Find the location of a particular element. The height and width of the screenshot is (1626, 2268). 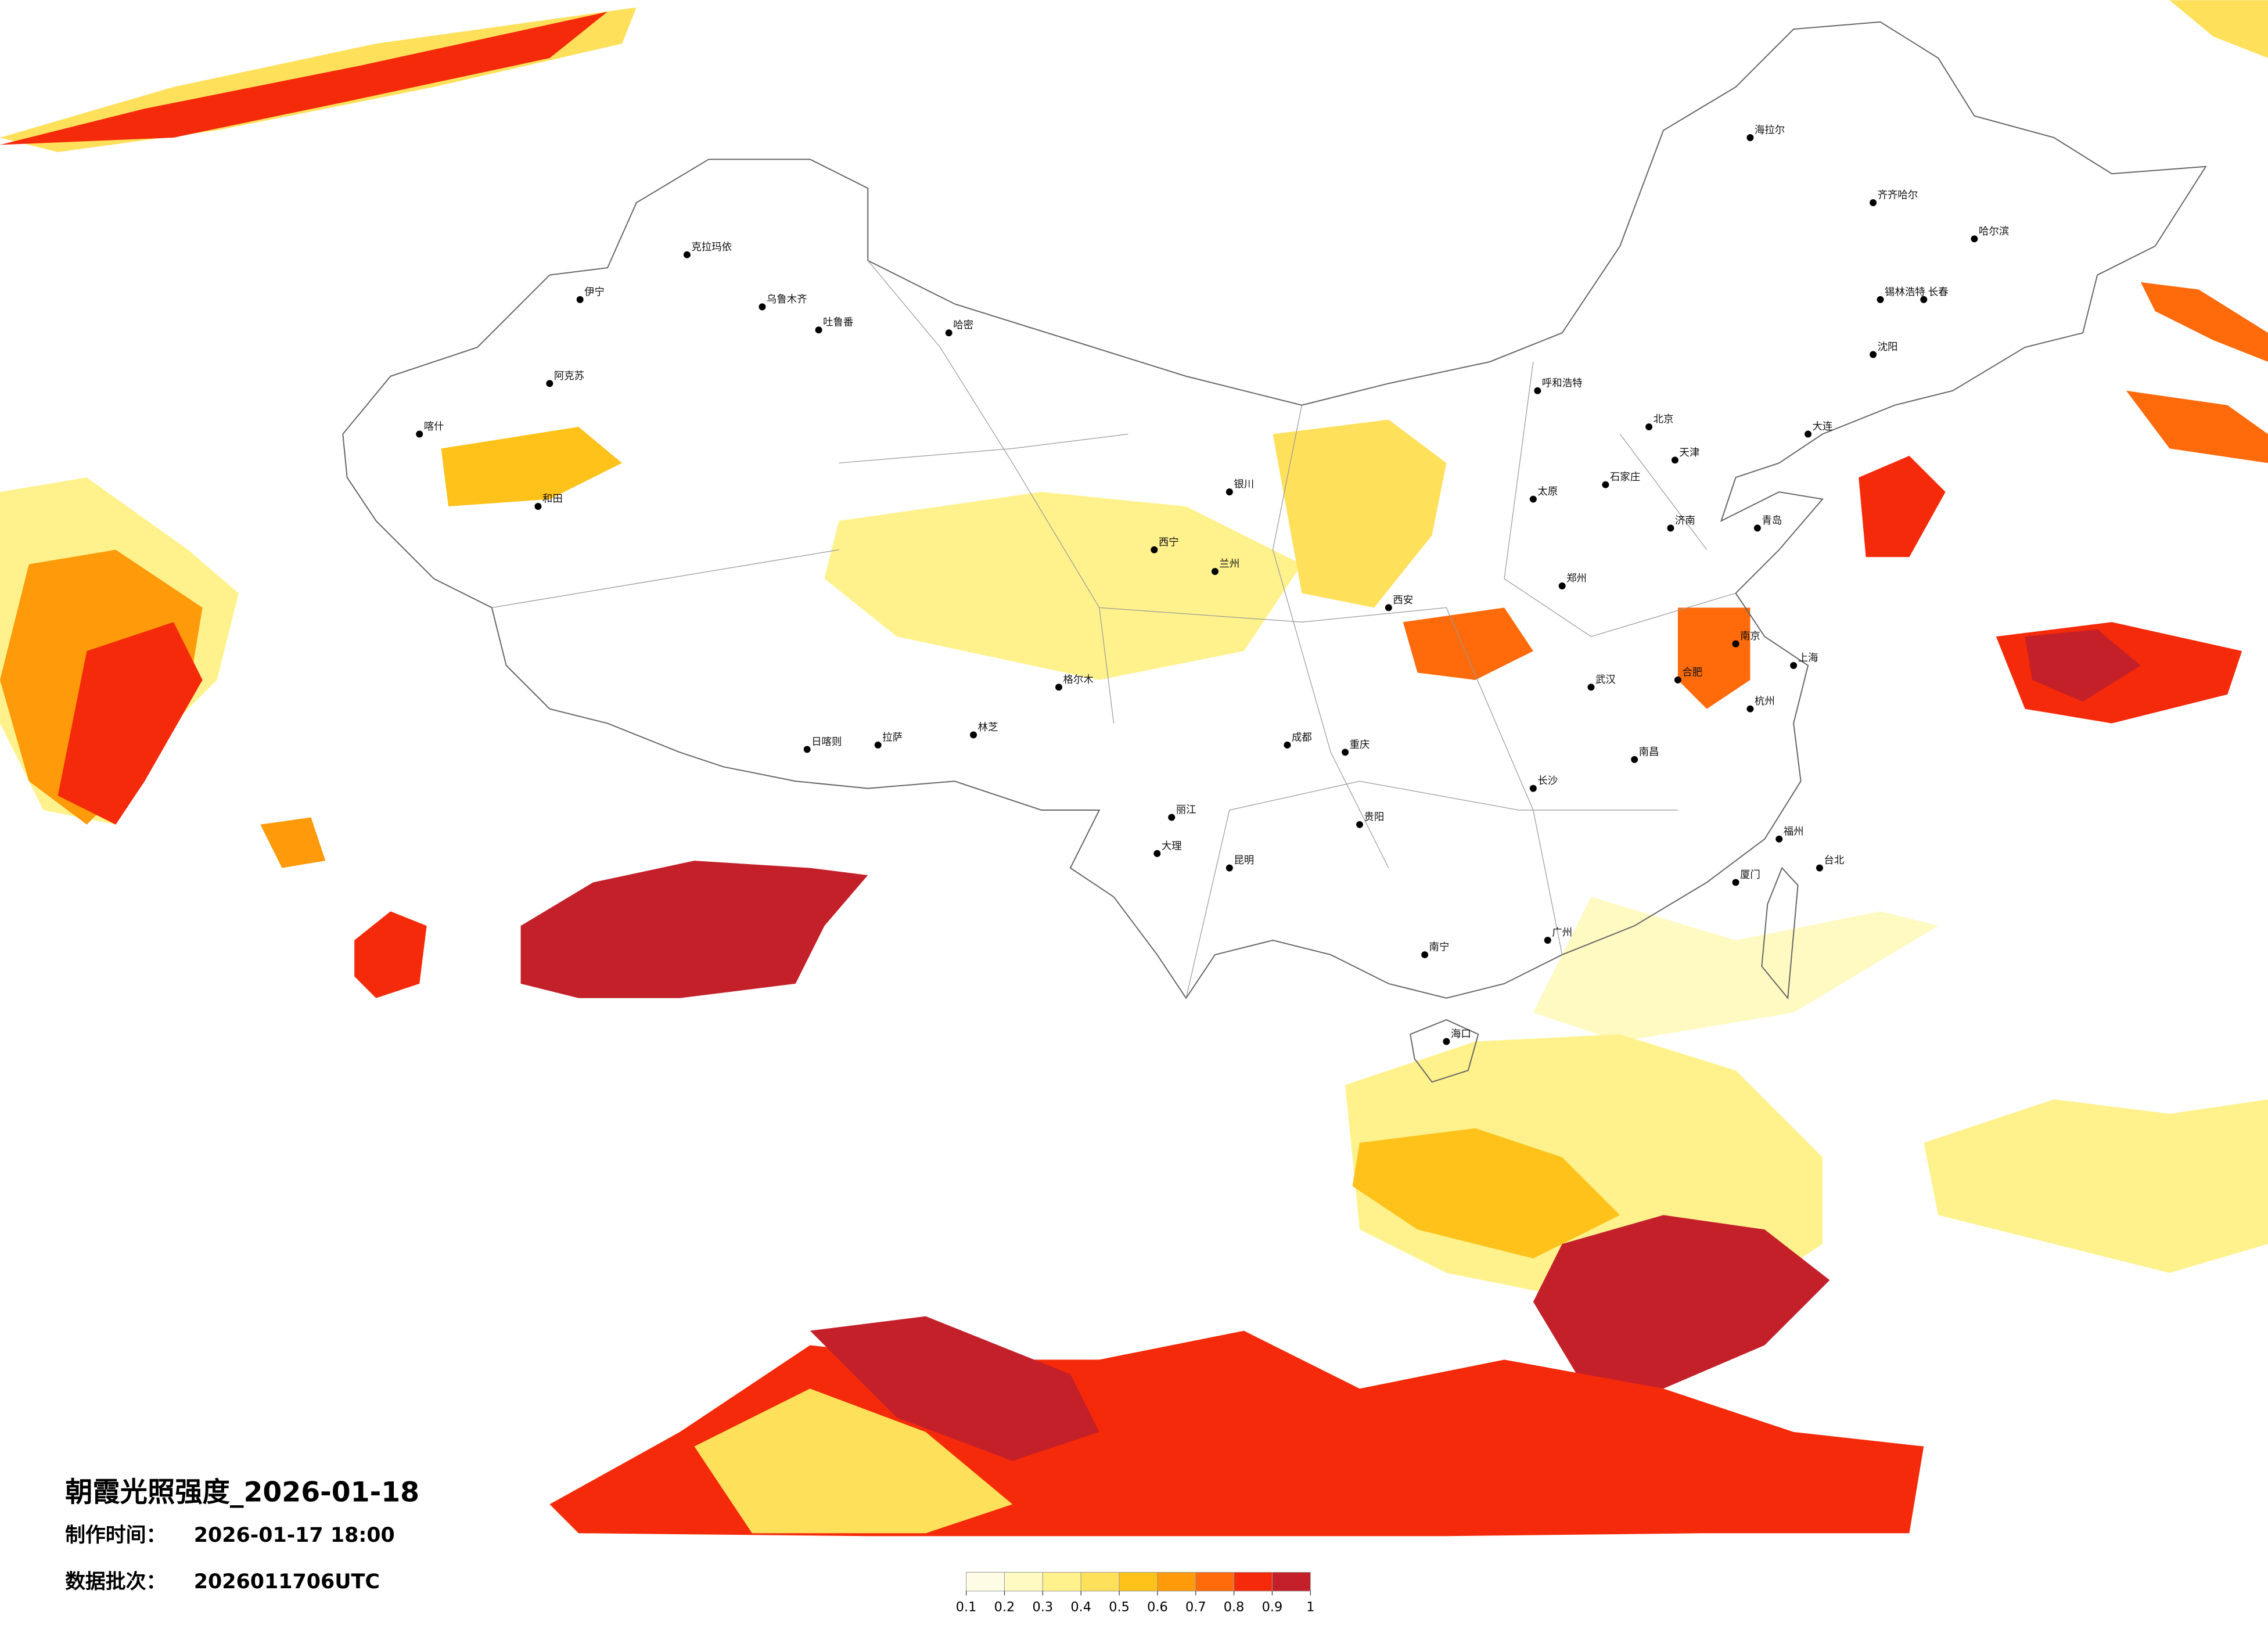

city-label: 太原 is located at coordinates (1547, 492).